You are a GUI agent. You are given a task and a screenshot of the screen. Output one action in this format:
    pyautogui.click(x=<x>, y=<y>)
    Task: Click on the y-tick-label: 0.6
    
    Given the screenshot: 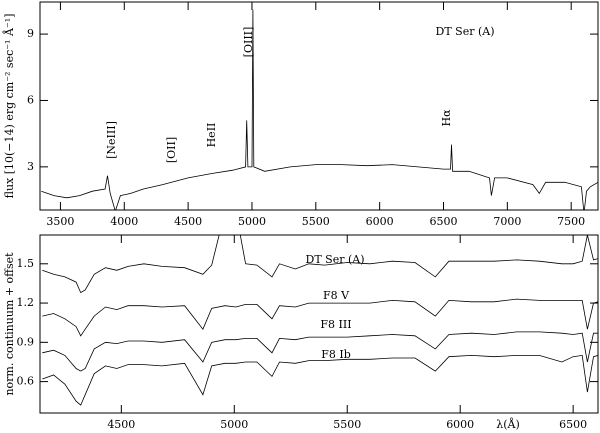 What is the action you would take?
    pyautogui.click(x=26, y=381)
    